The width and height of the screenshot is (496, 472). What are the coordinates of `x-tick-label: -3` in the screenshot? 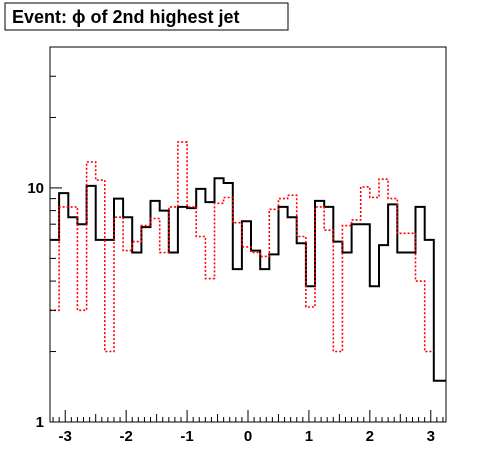 It's located at (65, 436).